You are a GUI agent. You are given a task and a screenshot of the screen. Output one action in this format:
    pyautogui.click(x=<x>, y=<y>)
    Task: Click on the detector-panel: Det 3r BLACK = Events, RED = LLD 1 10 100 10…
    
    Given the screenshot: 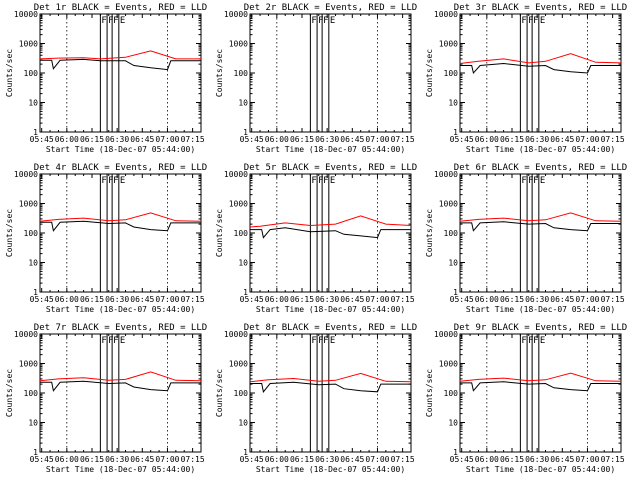 What is the action you would take?
    pyautogui.click(x=526, y=78)
    